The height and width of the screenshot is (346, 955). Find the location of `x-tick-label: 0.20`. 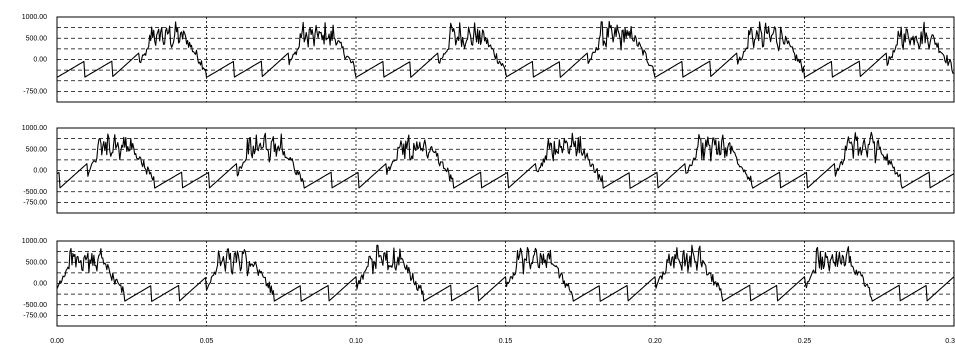

x-tick-label: 0.20 is located at coordinates (655, 341).